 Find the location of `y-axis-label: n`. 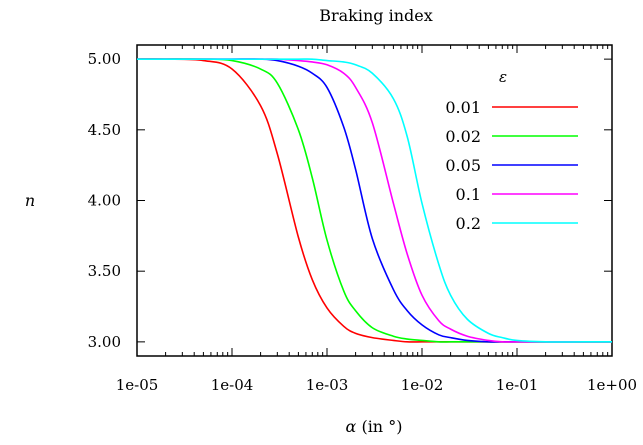

y-axis-label: n is located at coordinates (30, 200).